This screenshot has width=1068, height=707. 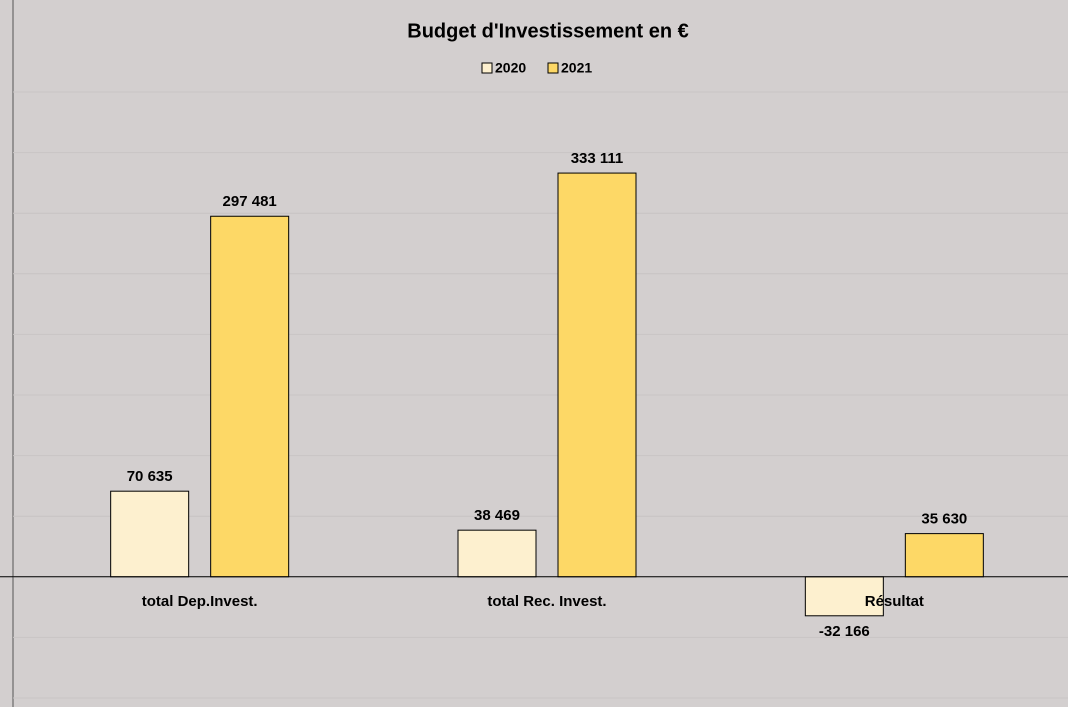 What do you see at coordinates (548, 31) in the screenshot?
I see `chart-title: Budget d'Investissement en €` at bounding box center [548, 31].